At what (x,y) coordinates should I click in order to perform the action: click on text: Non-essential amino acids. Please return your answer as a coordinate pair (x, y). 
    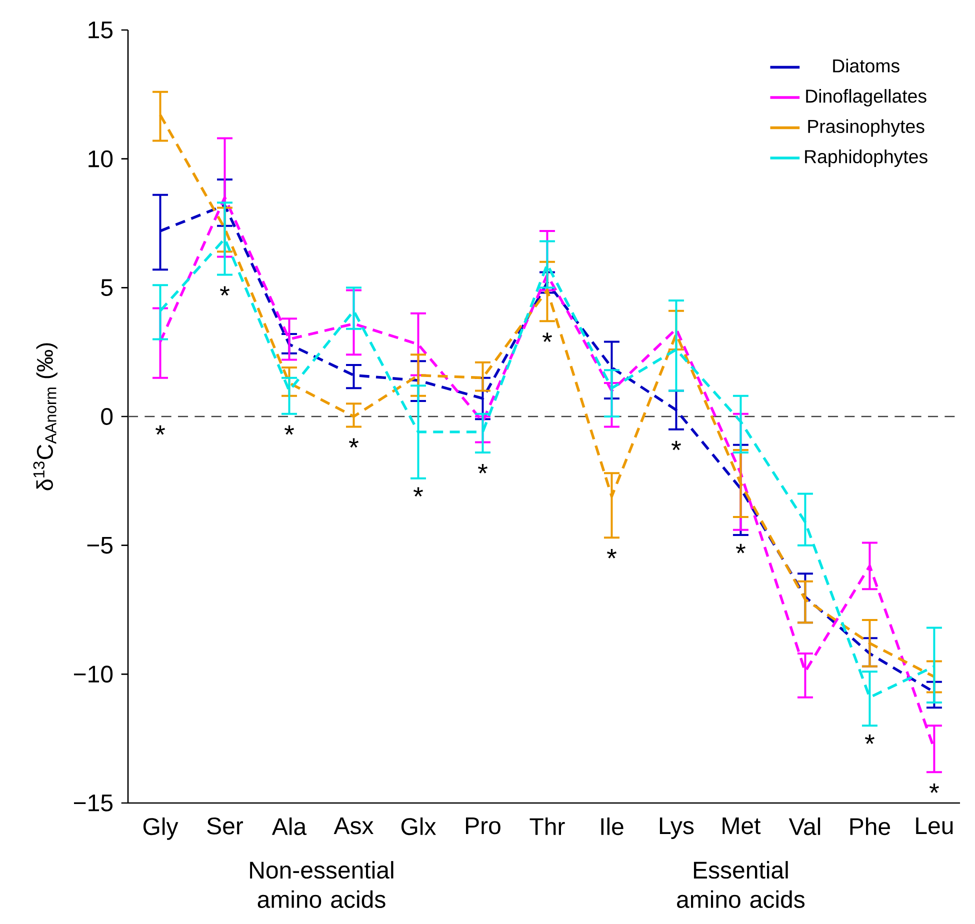
    Looking at the image, I should click on (322, 884).